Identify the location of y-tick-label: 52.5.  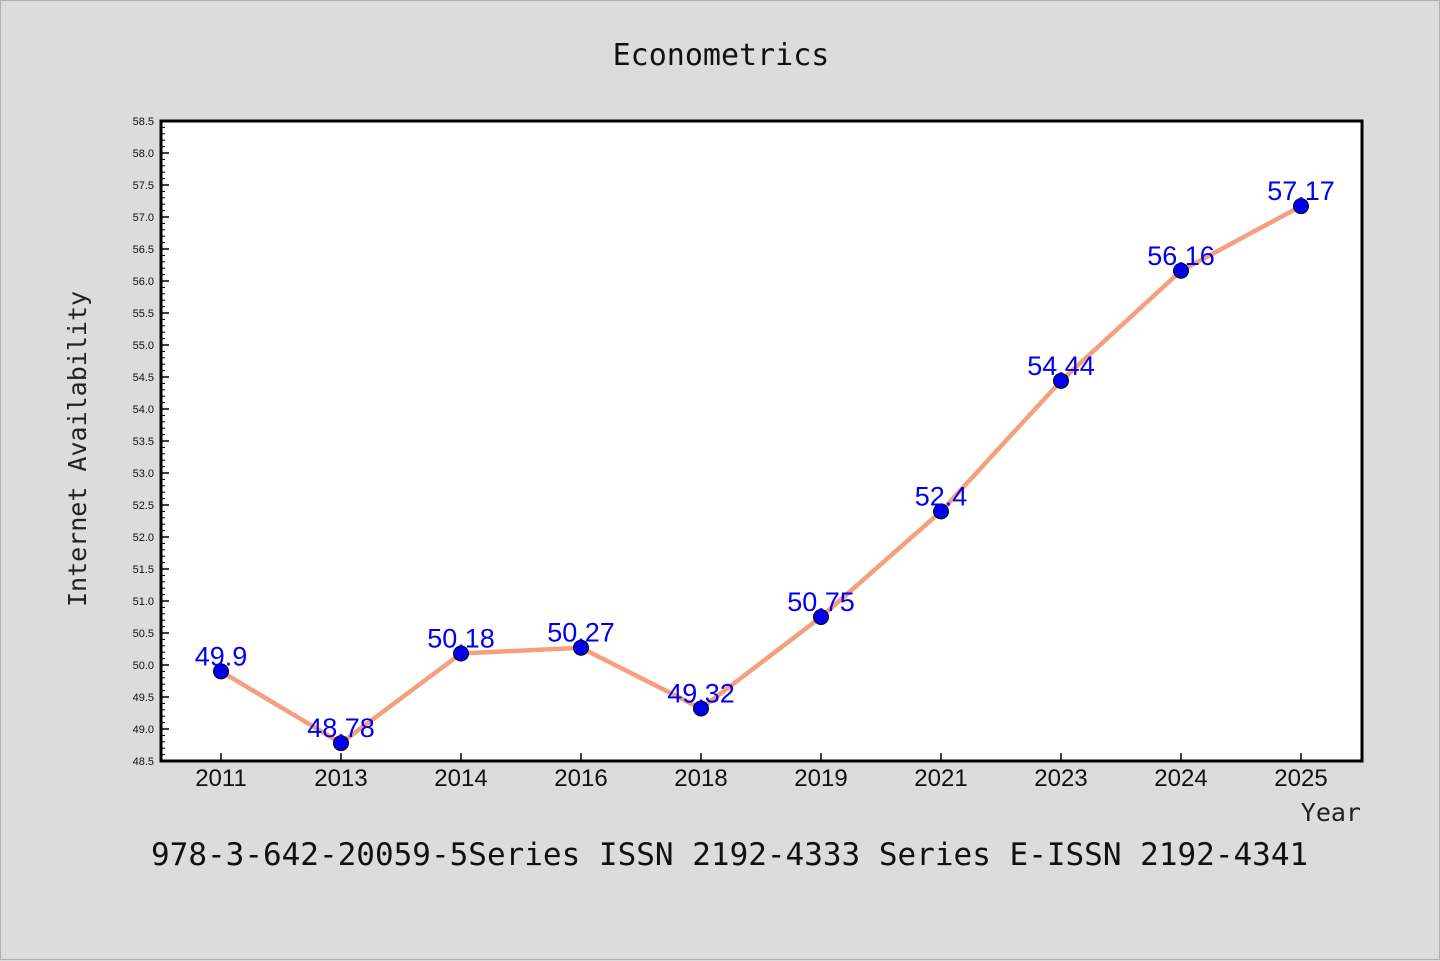
(143, 506).